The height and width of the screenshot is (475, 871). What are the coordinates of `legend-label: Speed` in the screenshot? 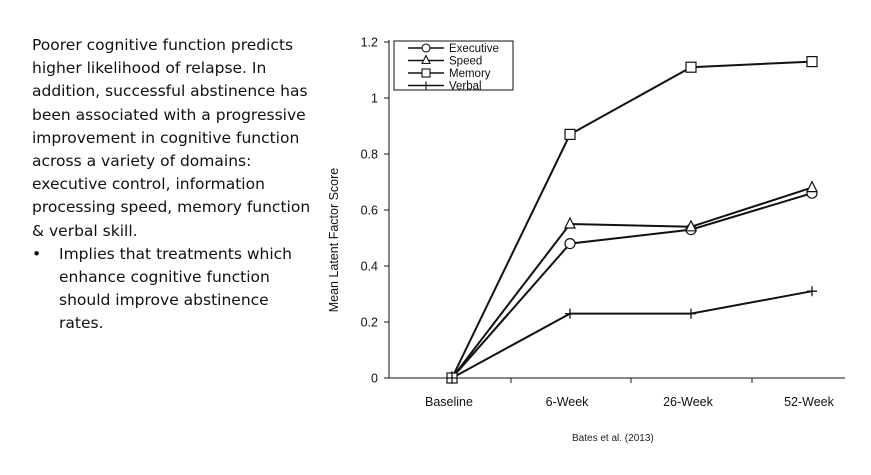 It's located at (465, 62).